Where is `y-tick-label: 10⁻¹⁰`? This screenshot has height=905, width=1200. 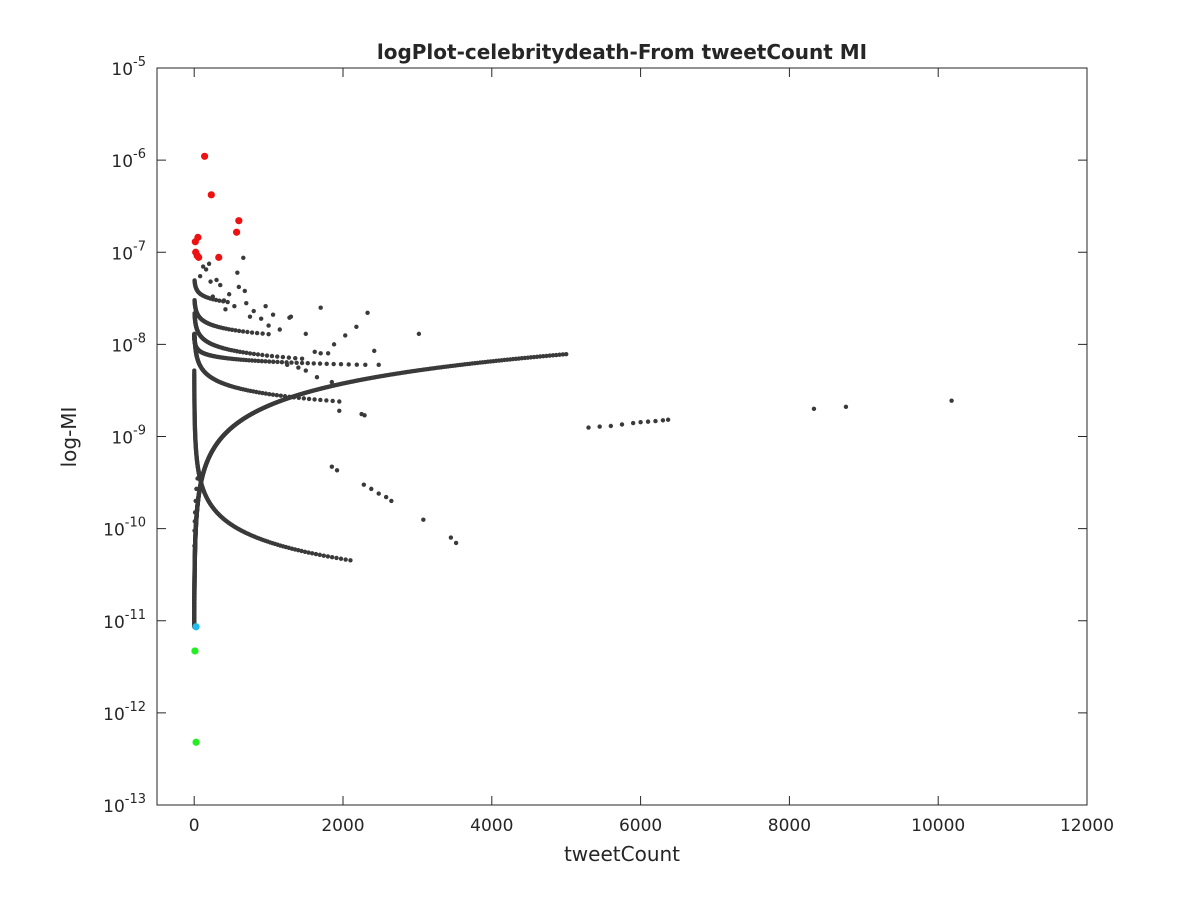 y-tick-label: 10⁻¹⁰ is located at coordinates (124, 528).